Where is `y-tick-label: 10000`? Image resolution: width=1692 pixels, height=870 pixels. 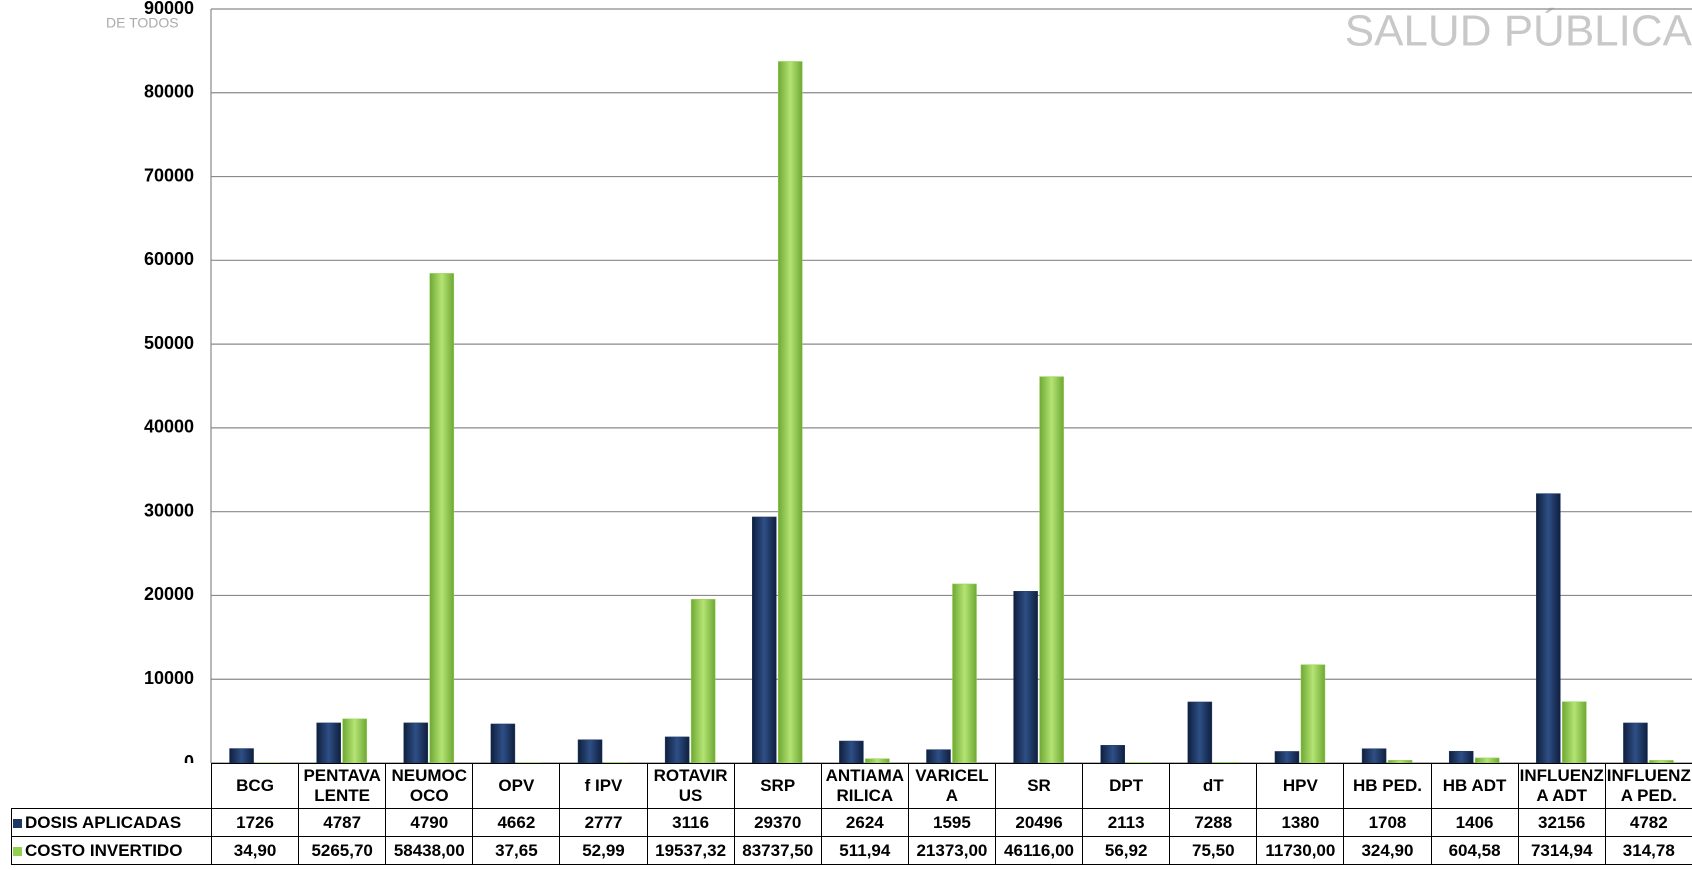
y-tick-label: 10000 is located at coordinates (169, 678).